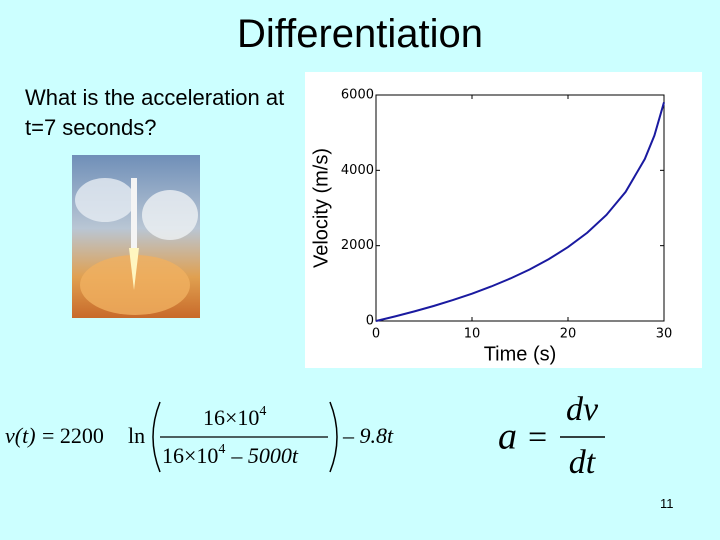 The width and height of the screenshot is (720, 540). What do you see at coordinates (568, 334) in the screenshot?
I see `x-tick-label: 20` at bounding box center [568, 334].